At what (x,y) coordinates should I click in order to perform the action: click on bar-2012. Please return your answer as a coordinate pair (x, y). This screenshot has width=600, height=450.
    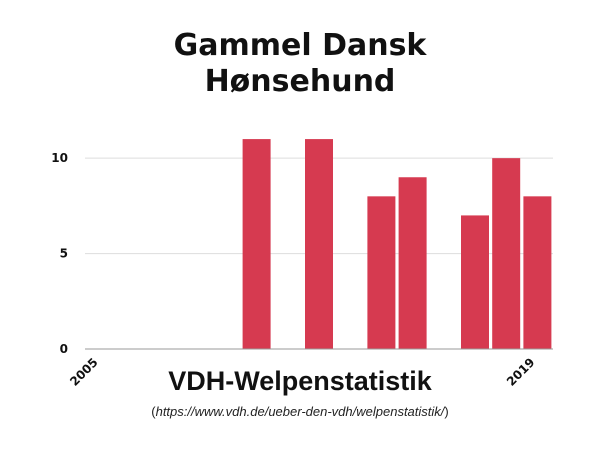
    Looking at the image, I should click on (319, 244).